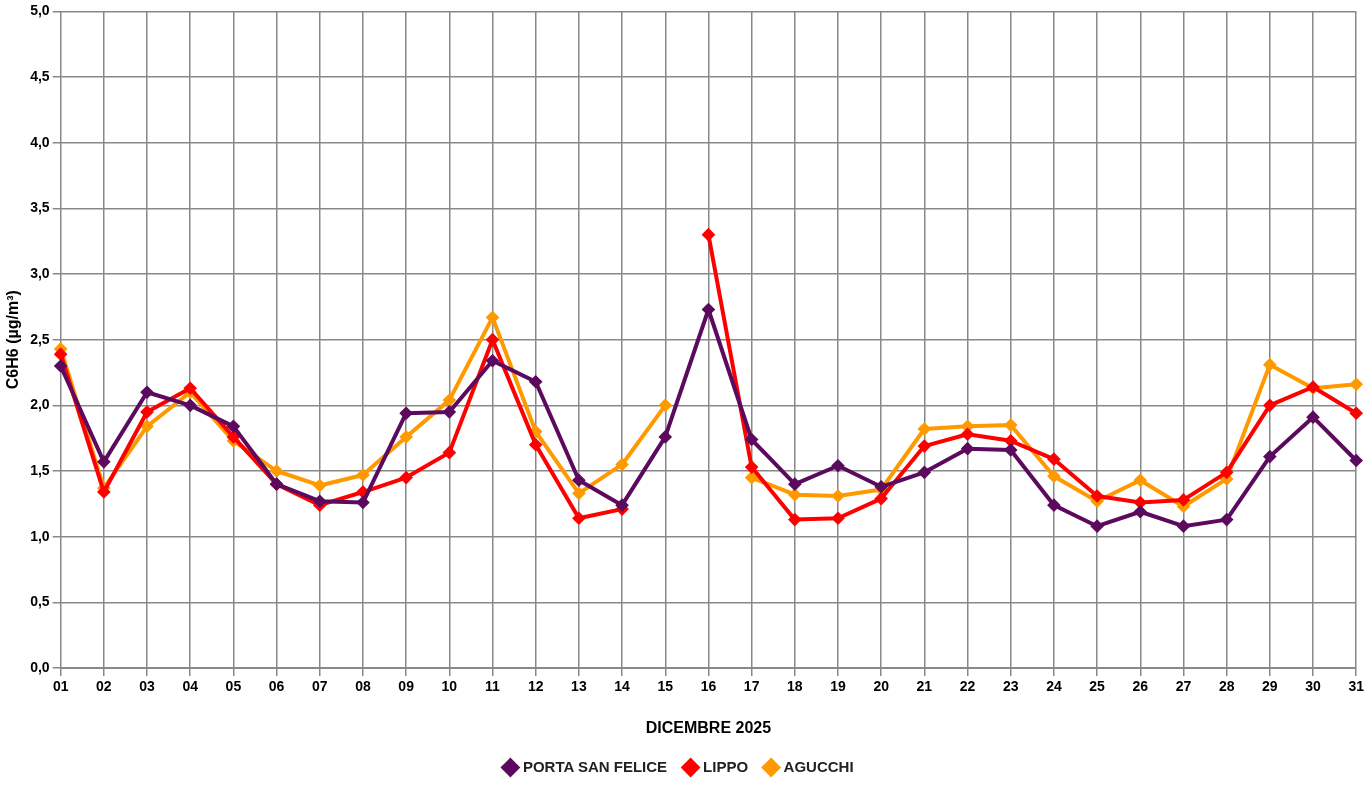 The width and height of the screenshot is (1367, 785). Describe the element at coordinates (40, 535) in the screenshot. I see `y-tick-label: 1,0` at that location.